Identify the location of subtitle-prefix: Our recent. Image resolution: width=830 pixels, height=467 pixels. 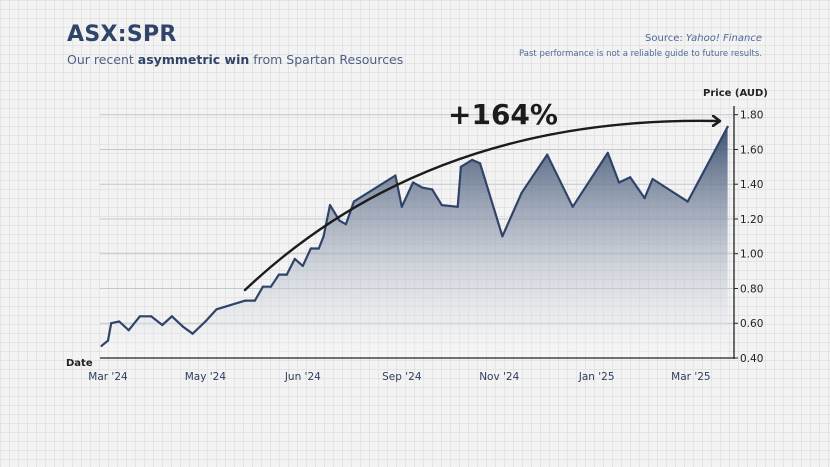
(102, 59).